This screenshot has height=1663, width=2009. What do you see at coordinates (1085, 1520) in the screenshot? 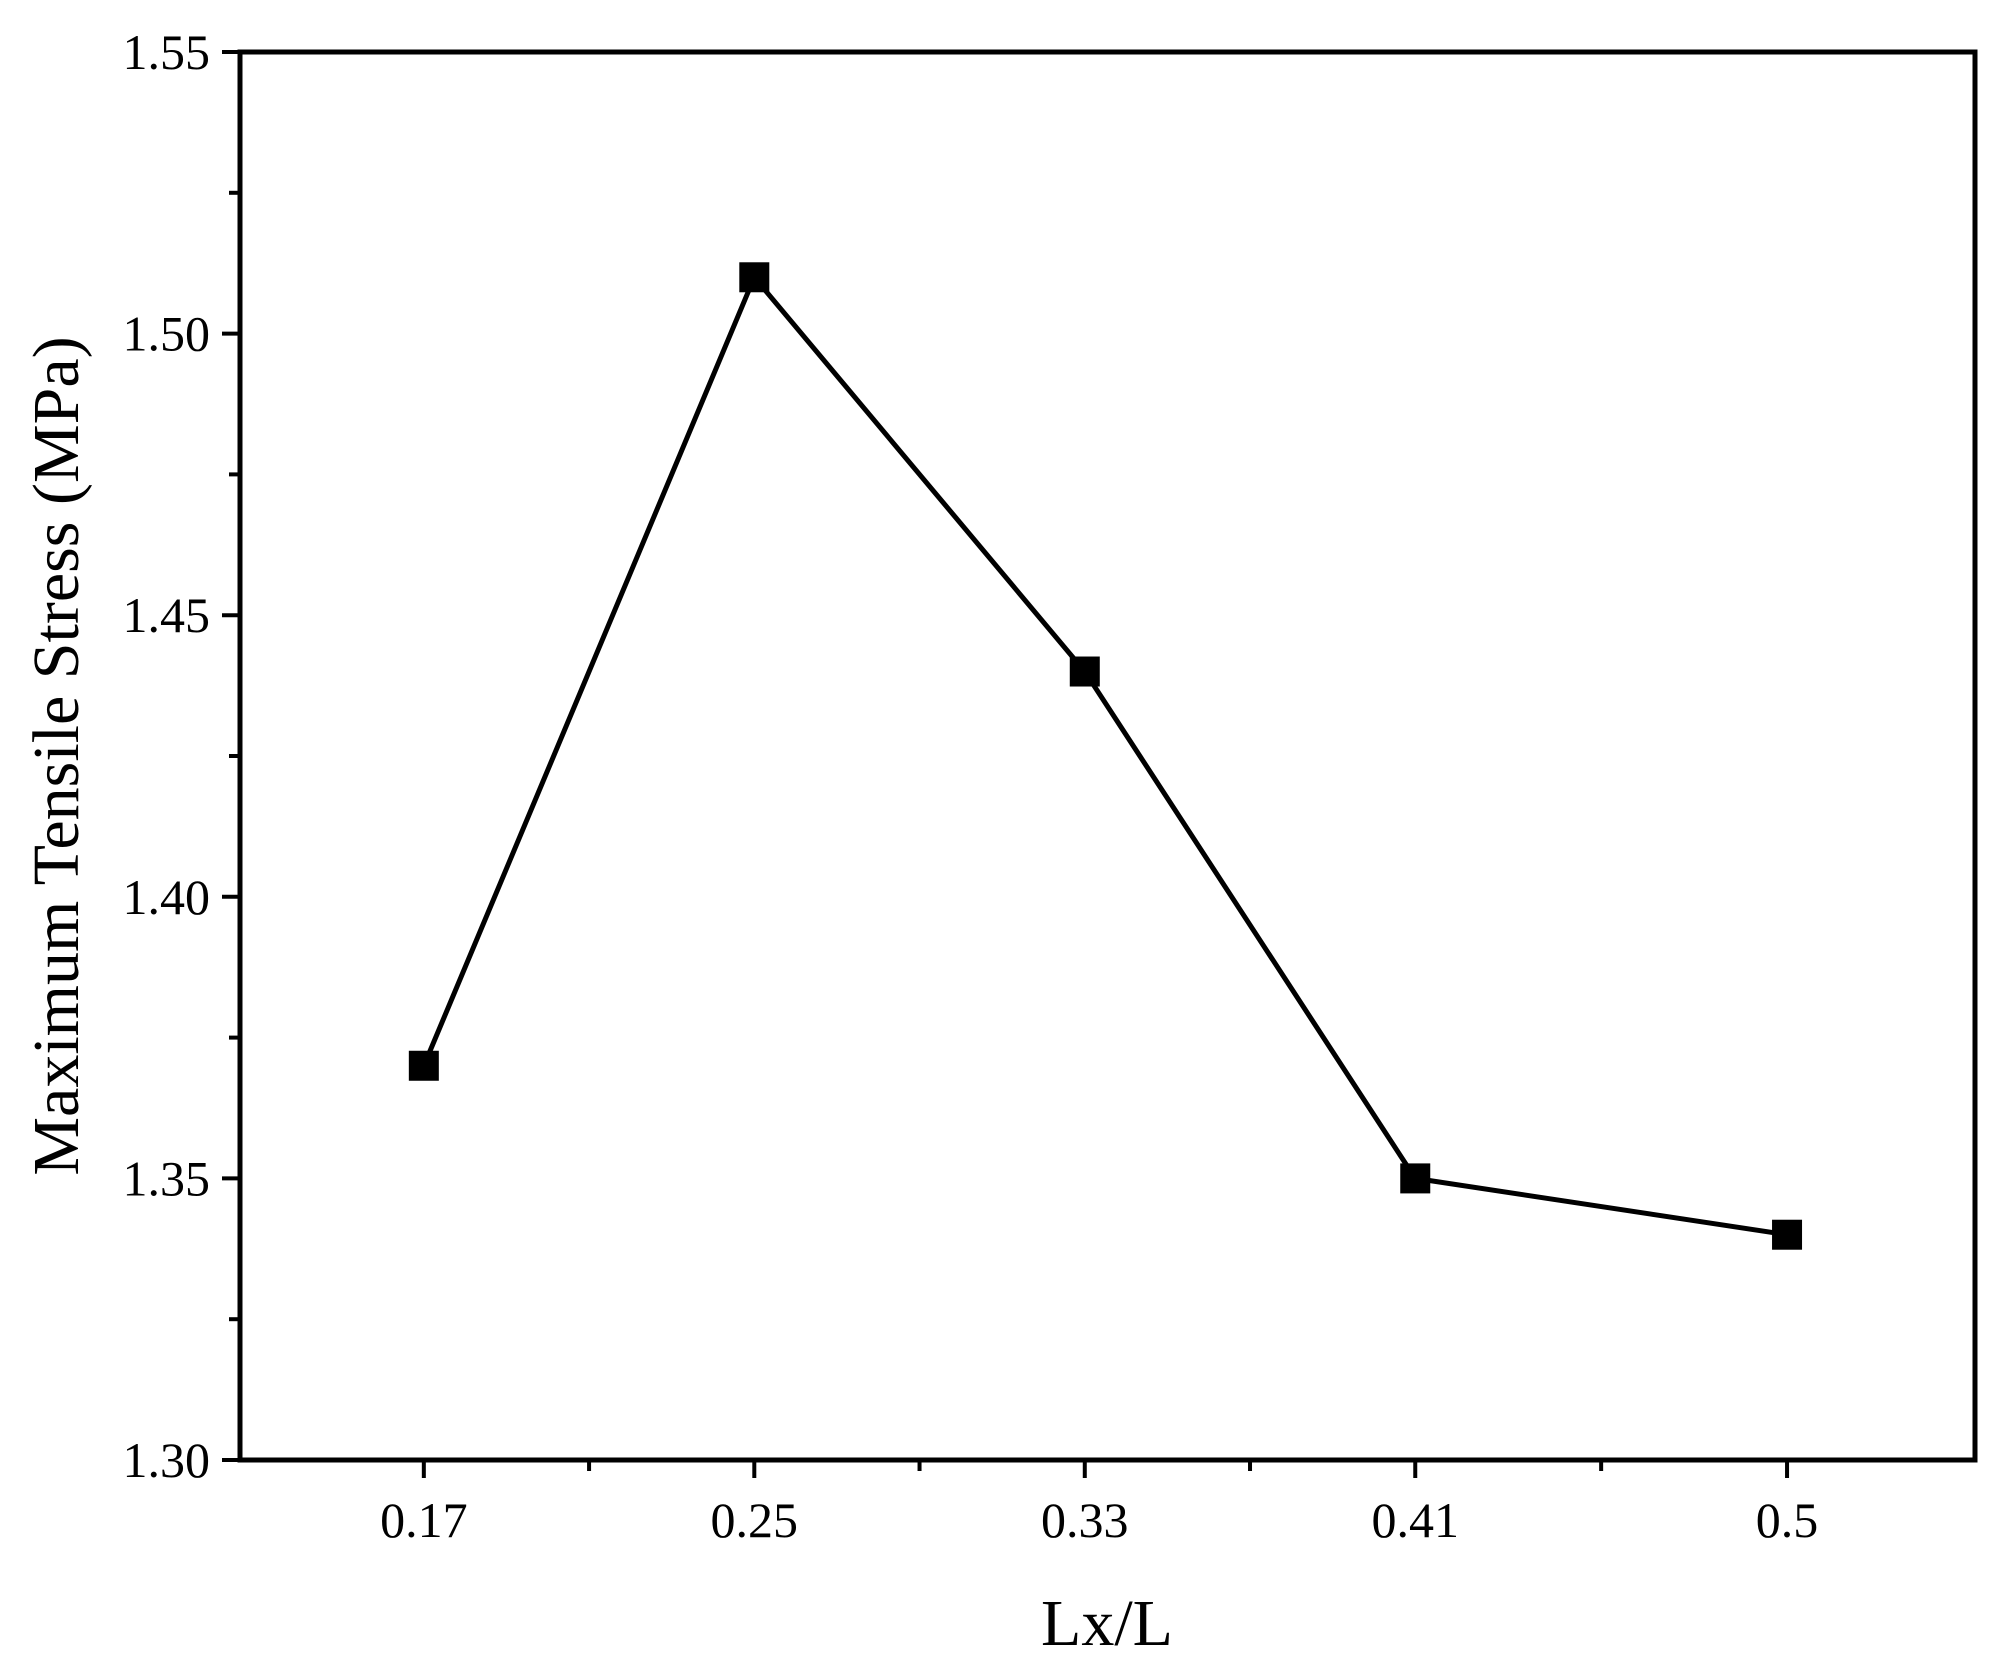
I see `x-tick-label: 0.33` at bounding box center [1085, 1520].